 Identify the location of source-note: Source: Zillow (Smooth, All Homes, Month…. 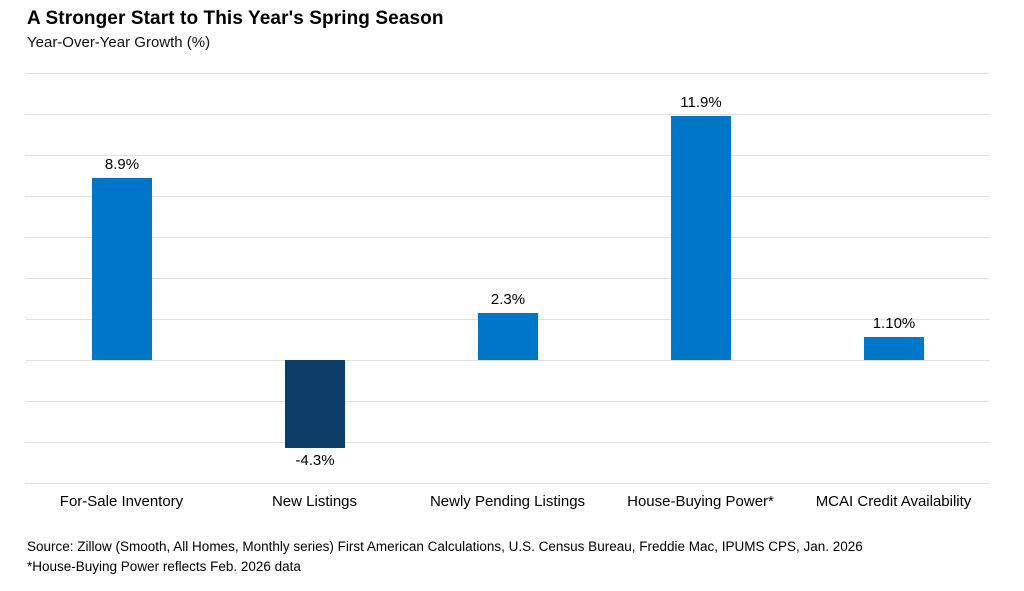
(445, 557).